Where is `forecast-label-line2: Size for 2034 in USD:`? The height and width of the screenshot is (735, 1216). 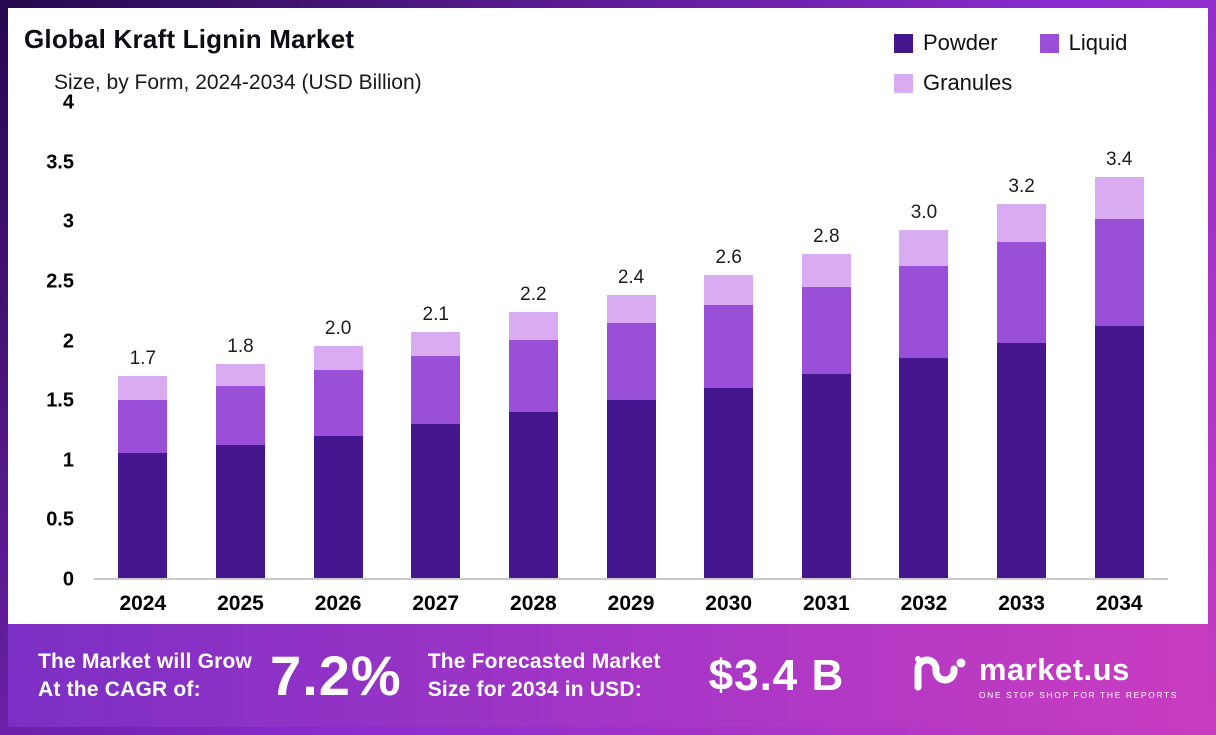 forecast-label-line2: Size for 2034 in USD: is located at coordinates (534, 689).